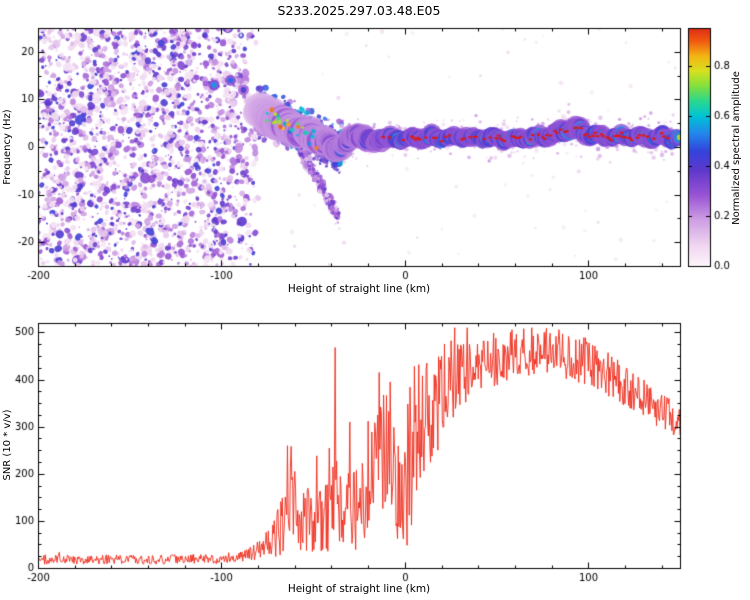 The image size is (750, 600). Describe the element at coordinates (7, 147) in the screenshot. I see `spectrogram-y-axis-label: Frequency (Hz)` at that location.